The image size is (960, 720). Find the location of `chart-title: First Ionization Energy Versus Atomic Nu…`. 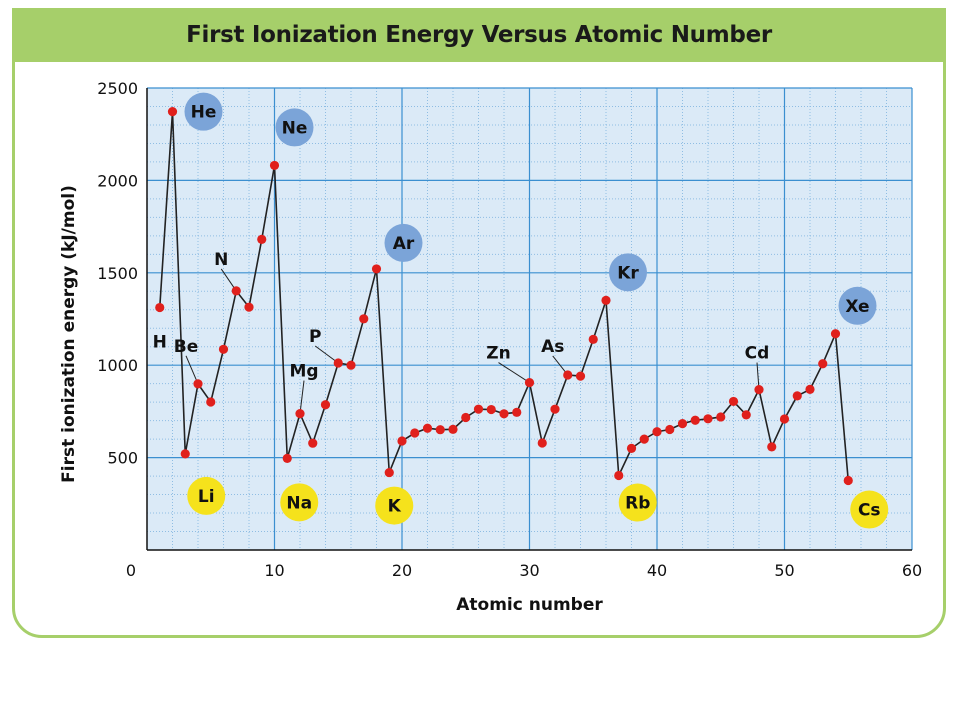

chart-title: First Ionization Energy Versus Atomic Nu… is located at coordinates (479, 35).